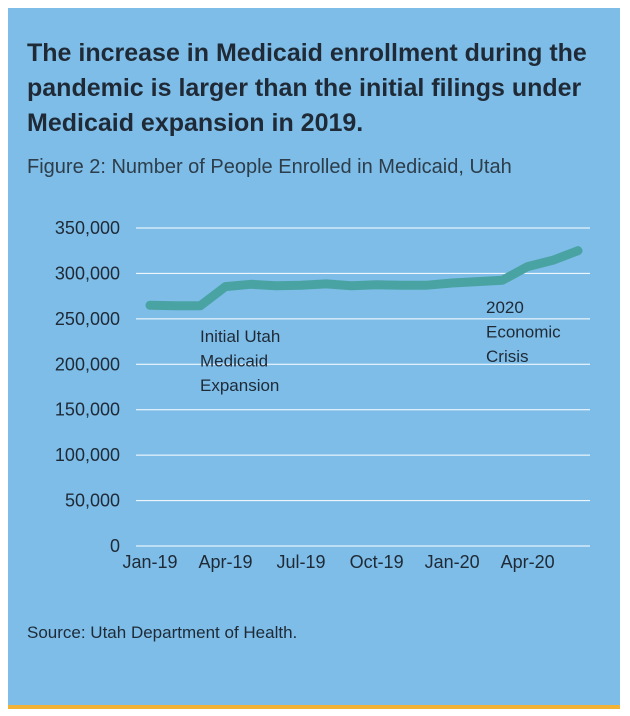  What do you see at coordinates (507, 356) in the screenshot?
I see `annotation-line: Crisis` at bounding box center [507, 356].